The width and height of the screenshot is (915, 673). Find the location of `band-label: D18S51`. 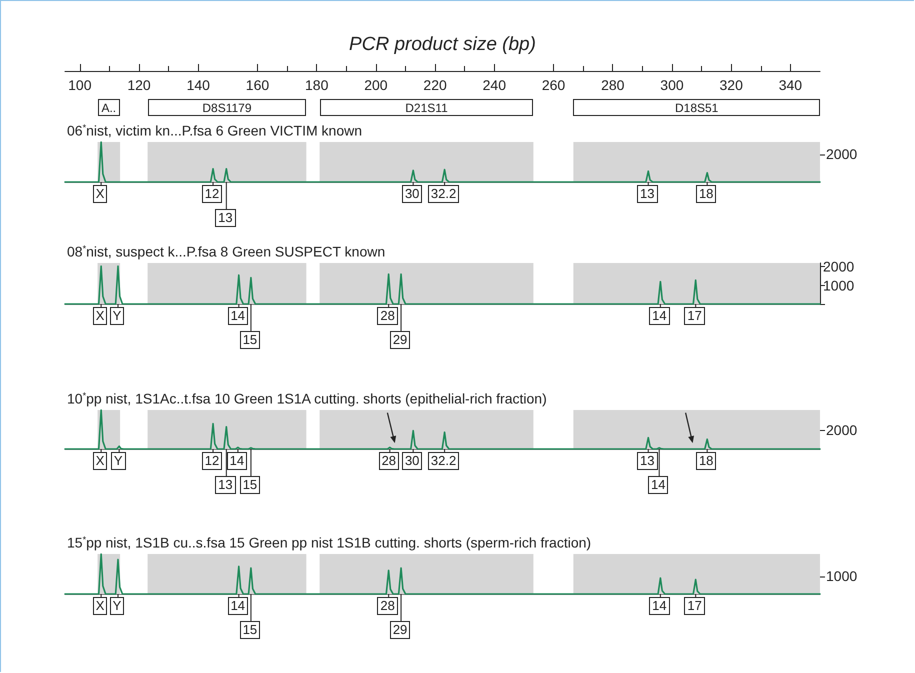

band-label: D18S51 is located at coordinates (696, 107).